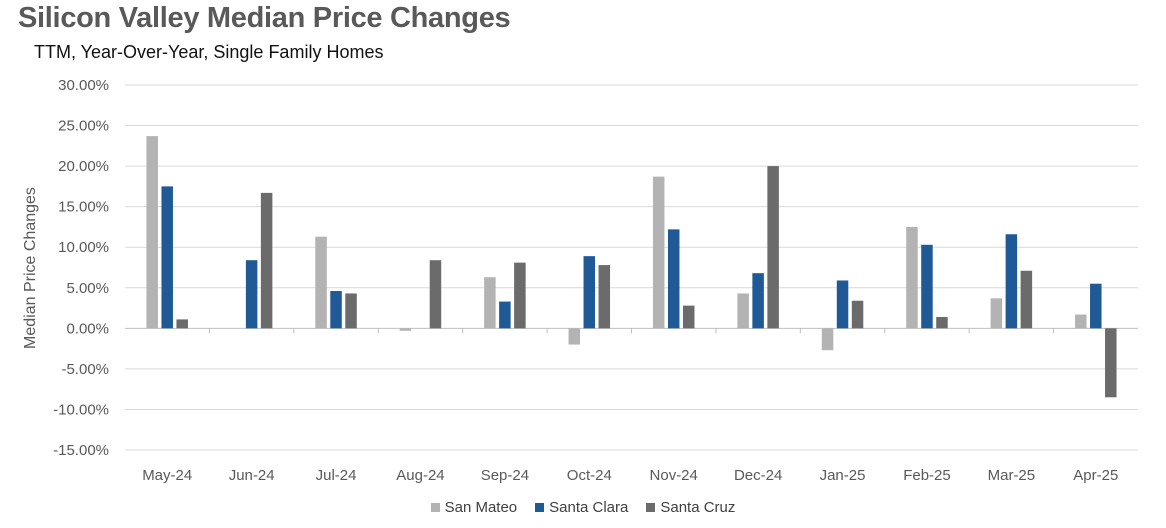 The width and height of the screenshot is (1166, 528). I want to click on y-tick-label: 5.00%, so click(87, 288).